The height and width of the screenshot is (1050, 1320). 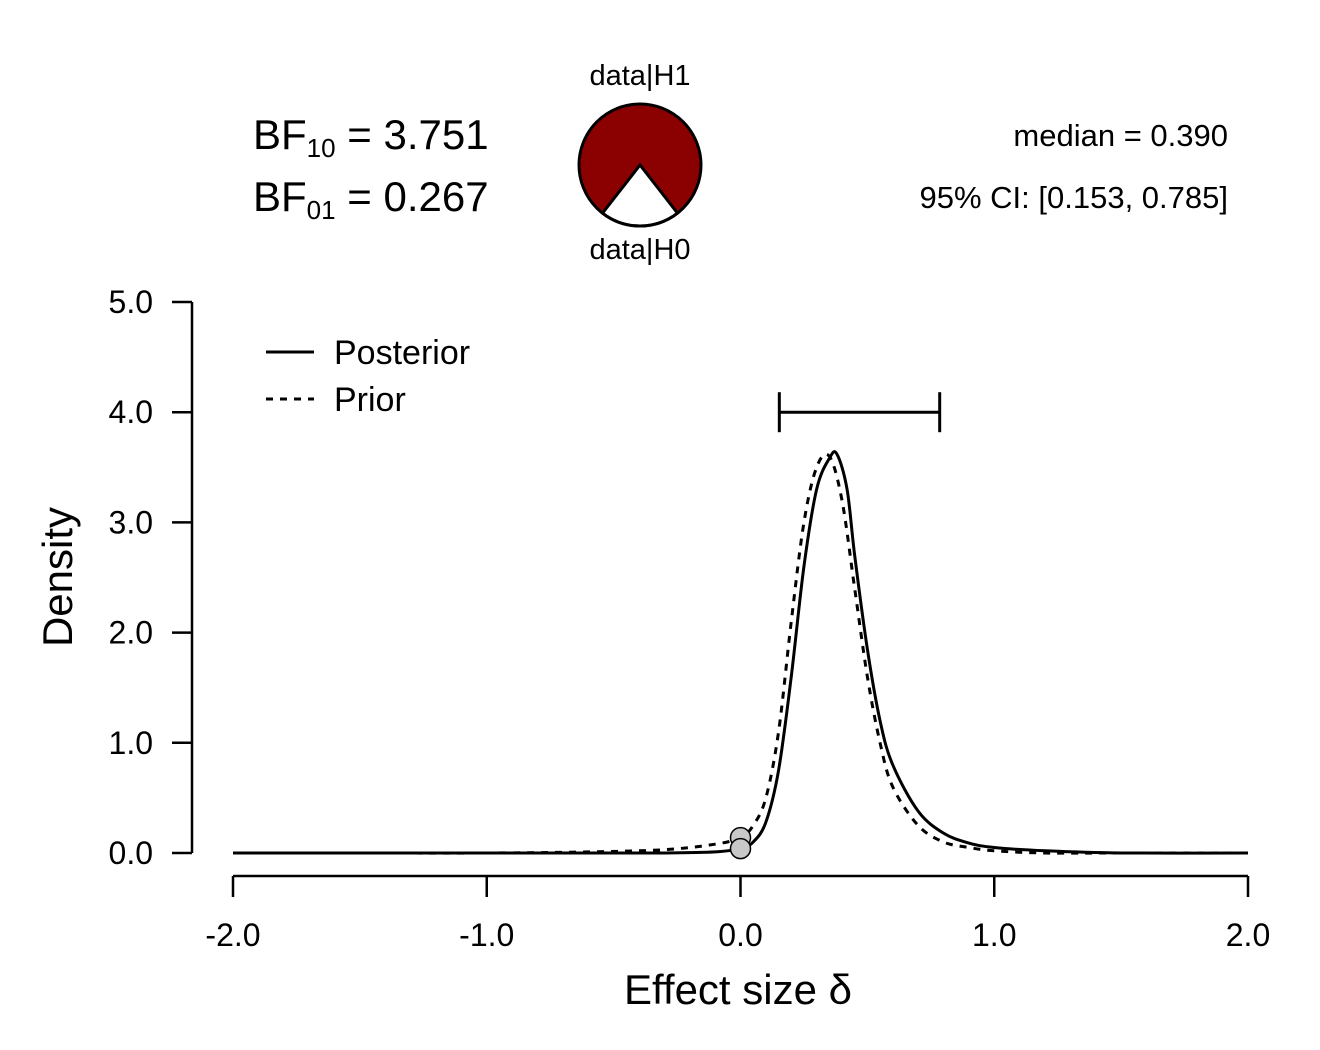 What do you see at coordinates (418, 134) in the screenshot?
I see `bf10-value: = 3.751` at bounding box center [418, 134].